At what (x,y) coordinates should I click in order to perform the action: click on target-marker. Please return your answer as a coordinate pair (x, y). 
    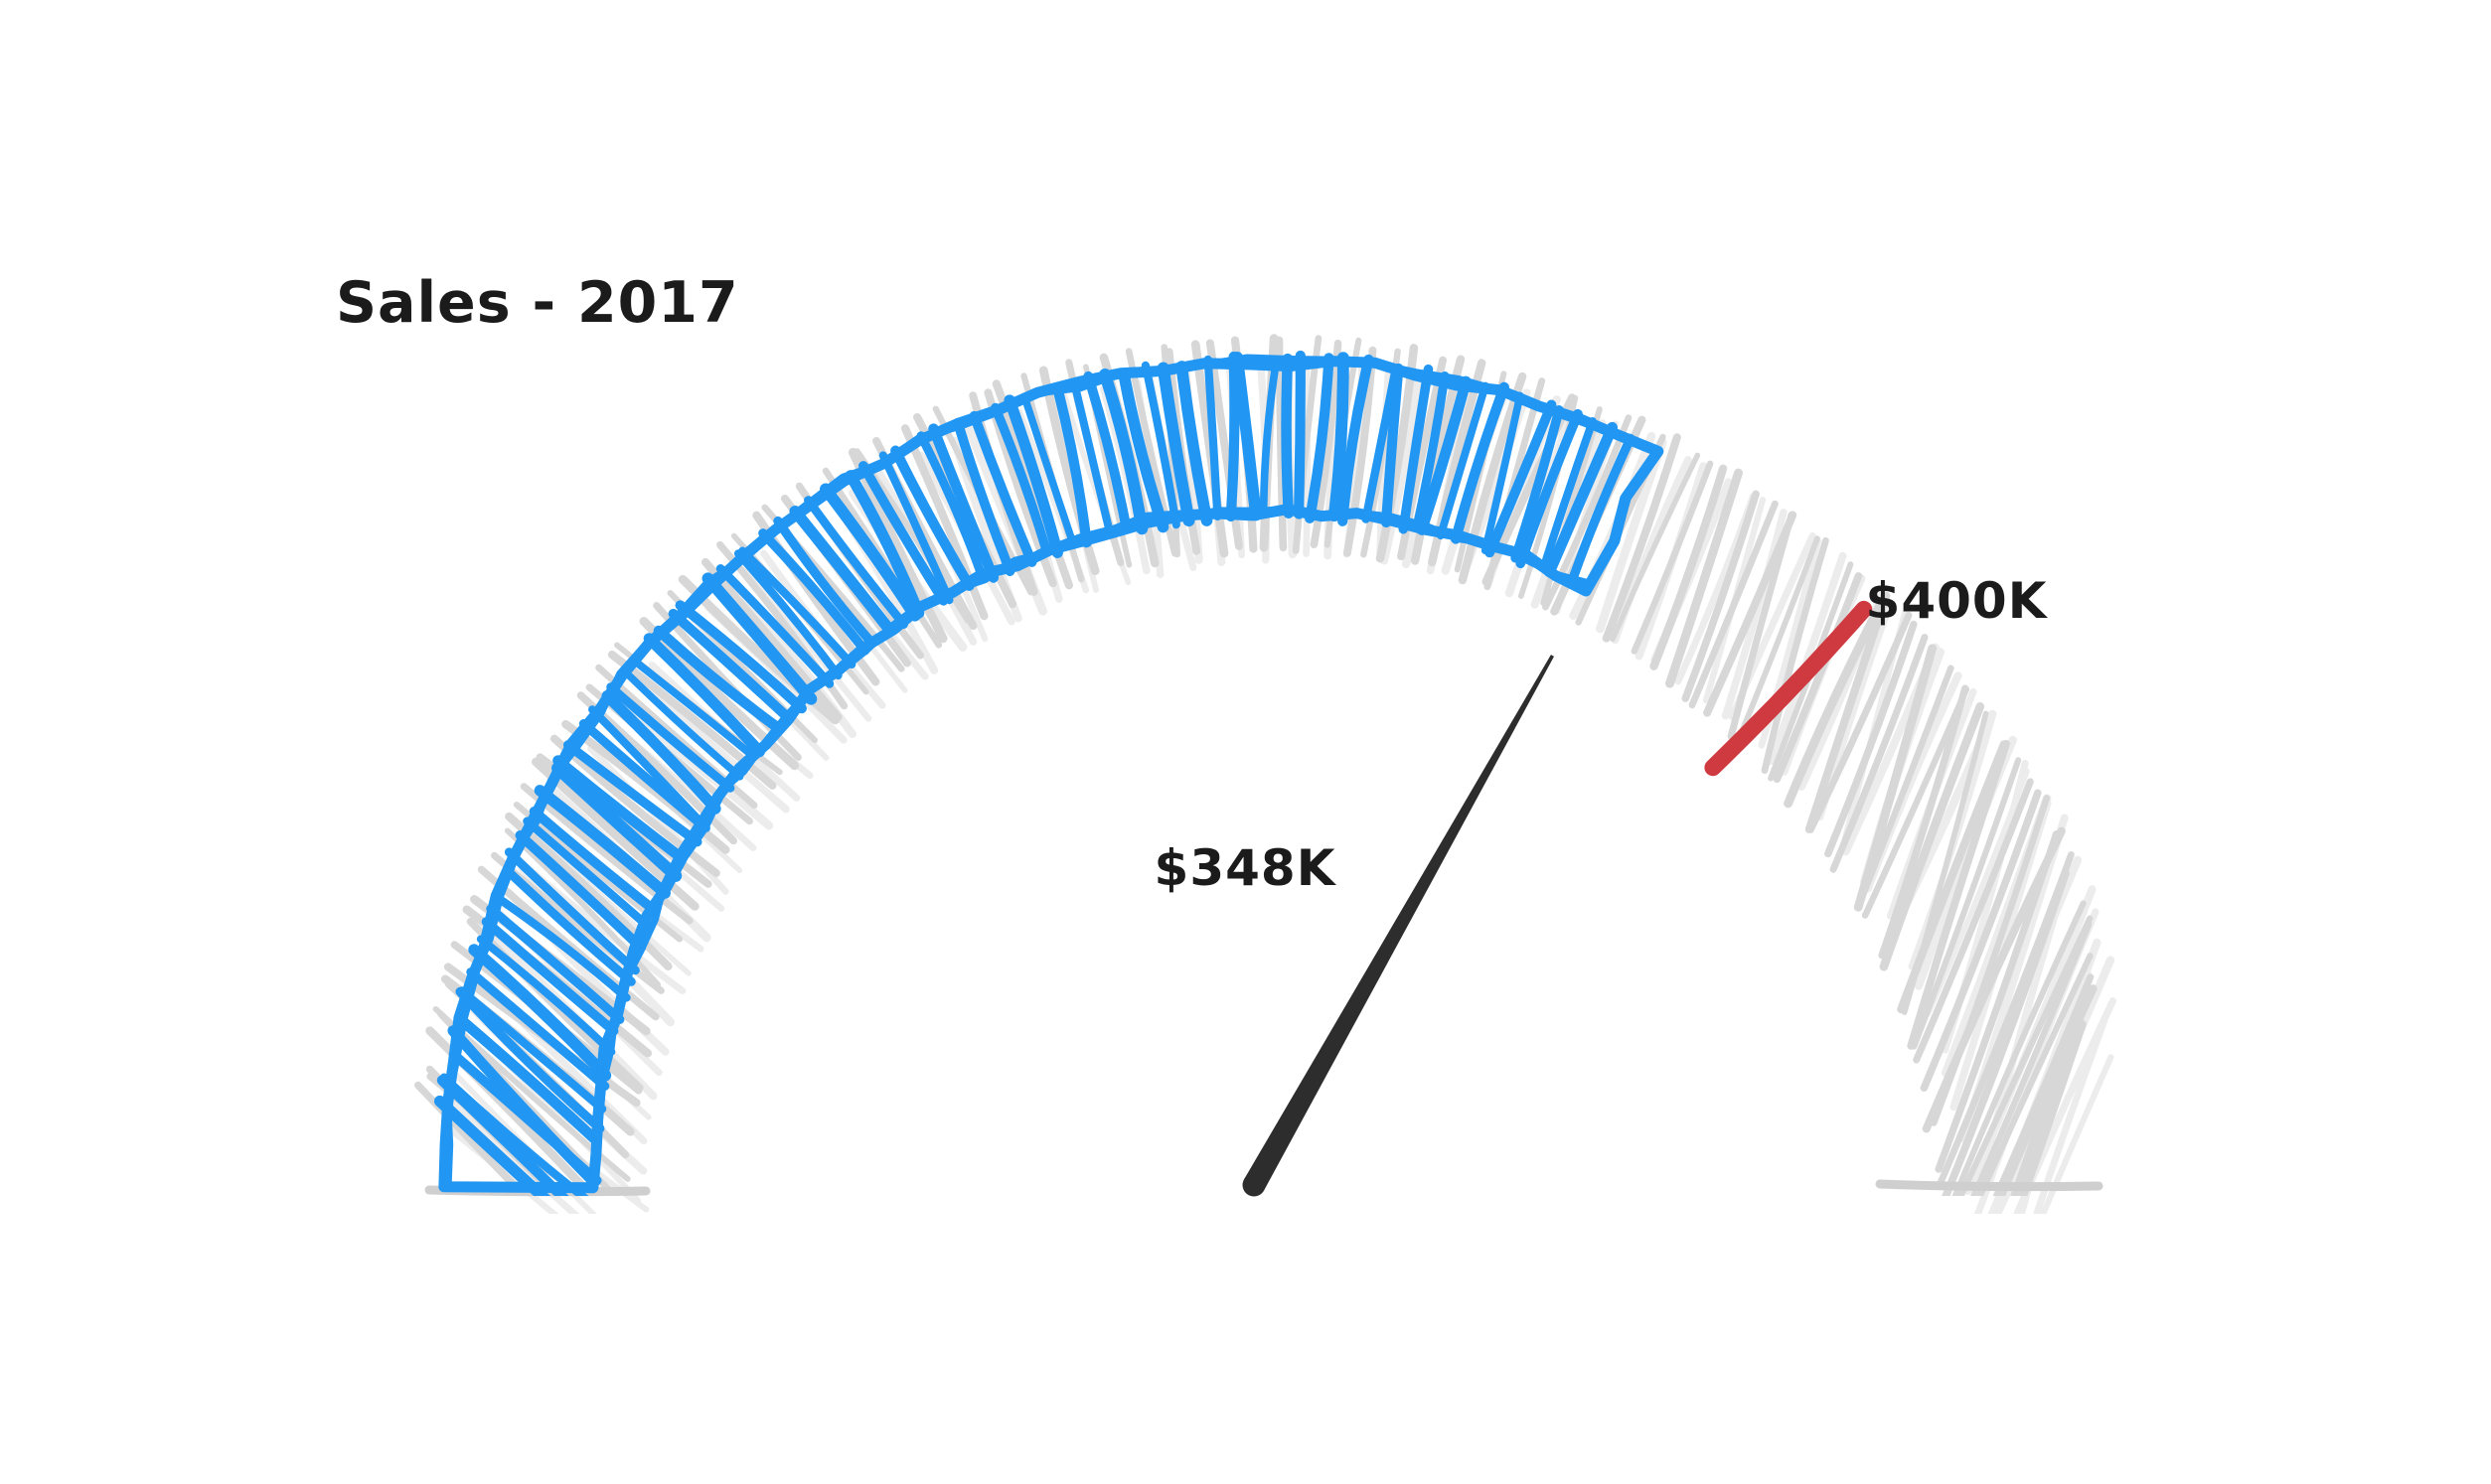
    Looking at the image, I should click on (1789, 688).